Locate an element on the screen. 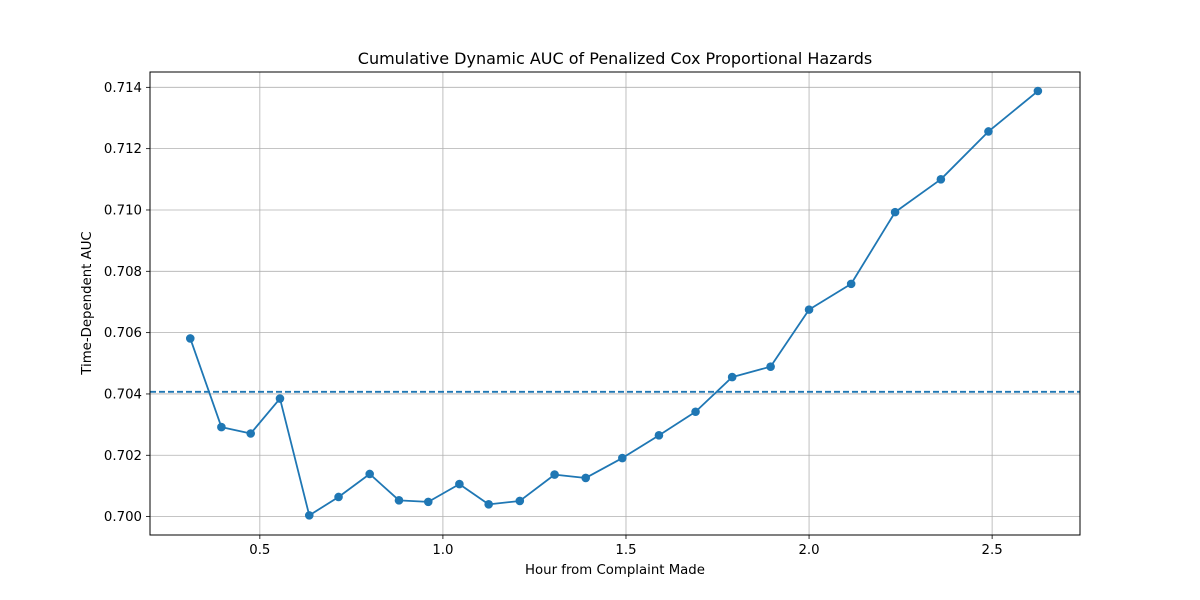 The height and width of the screenshot is (600, 1200). x-tick-label: 0.5 is located at coordinates (259, 550).